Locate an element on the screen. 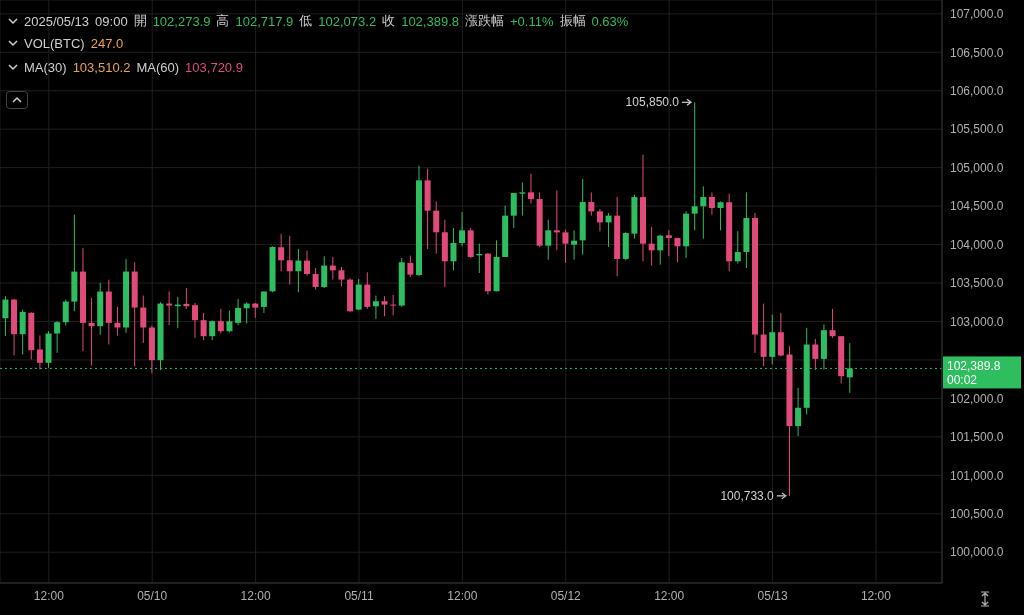  x-tick-label: 05/11 is located at coordinates (359, 595).